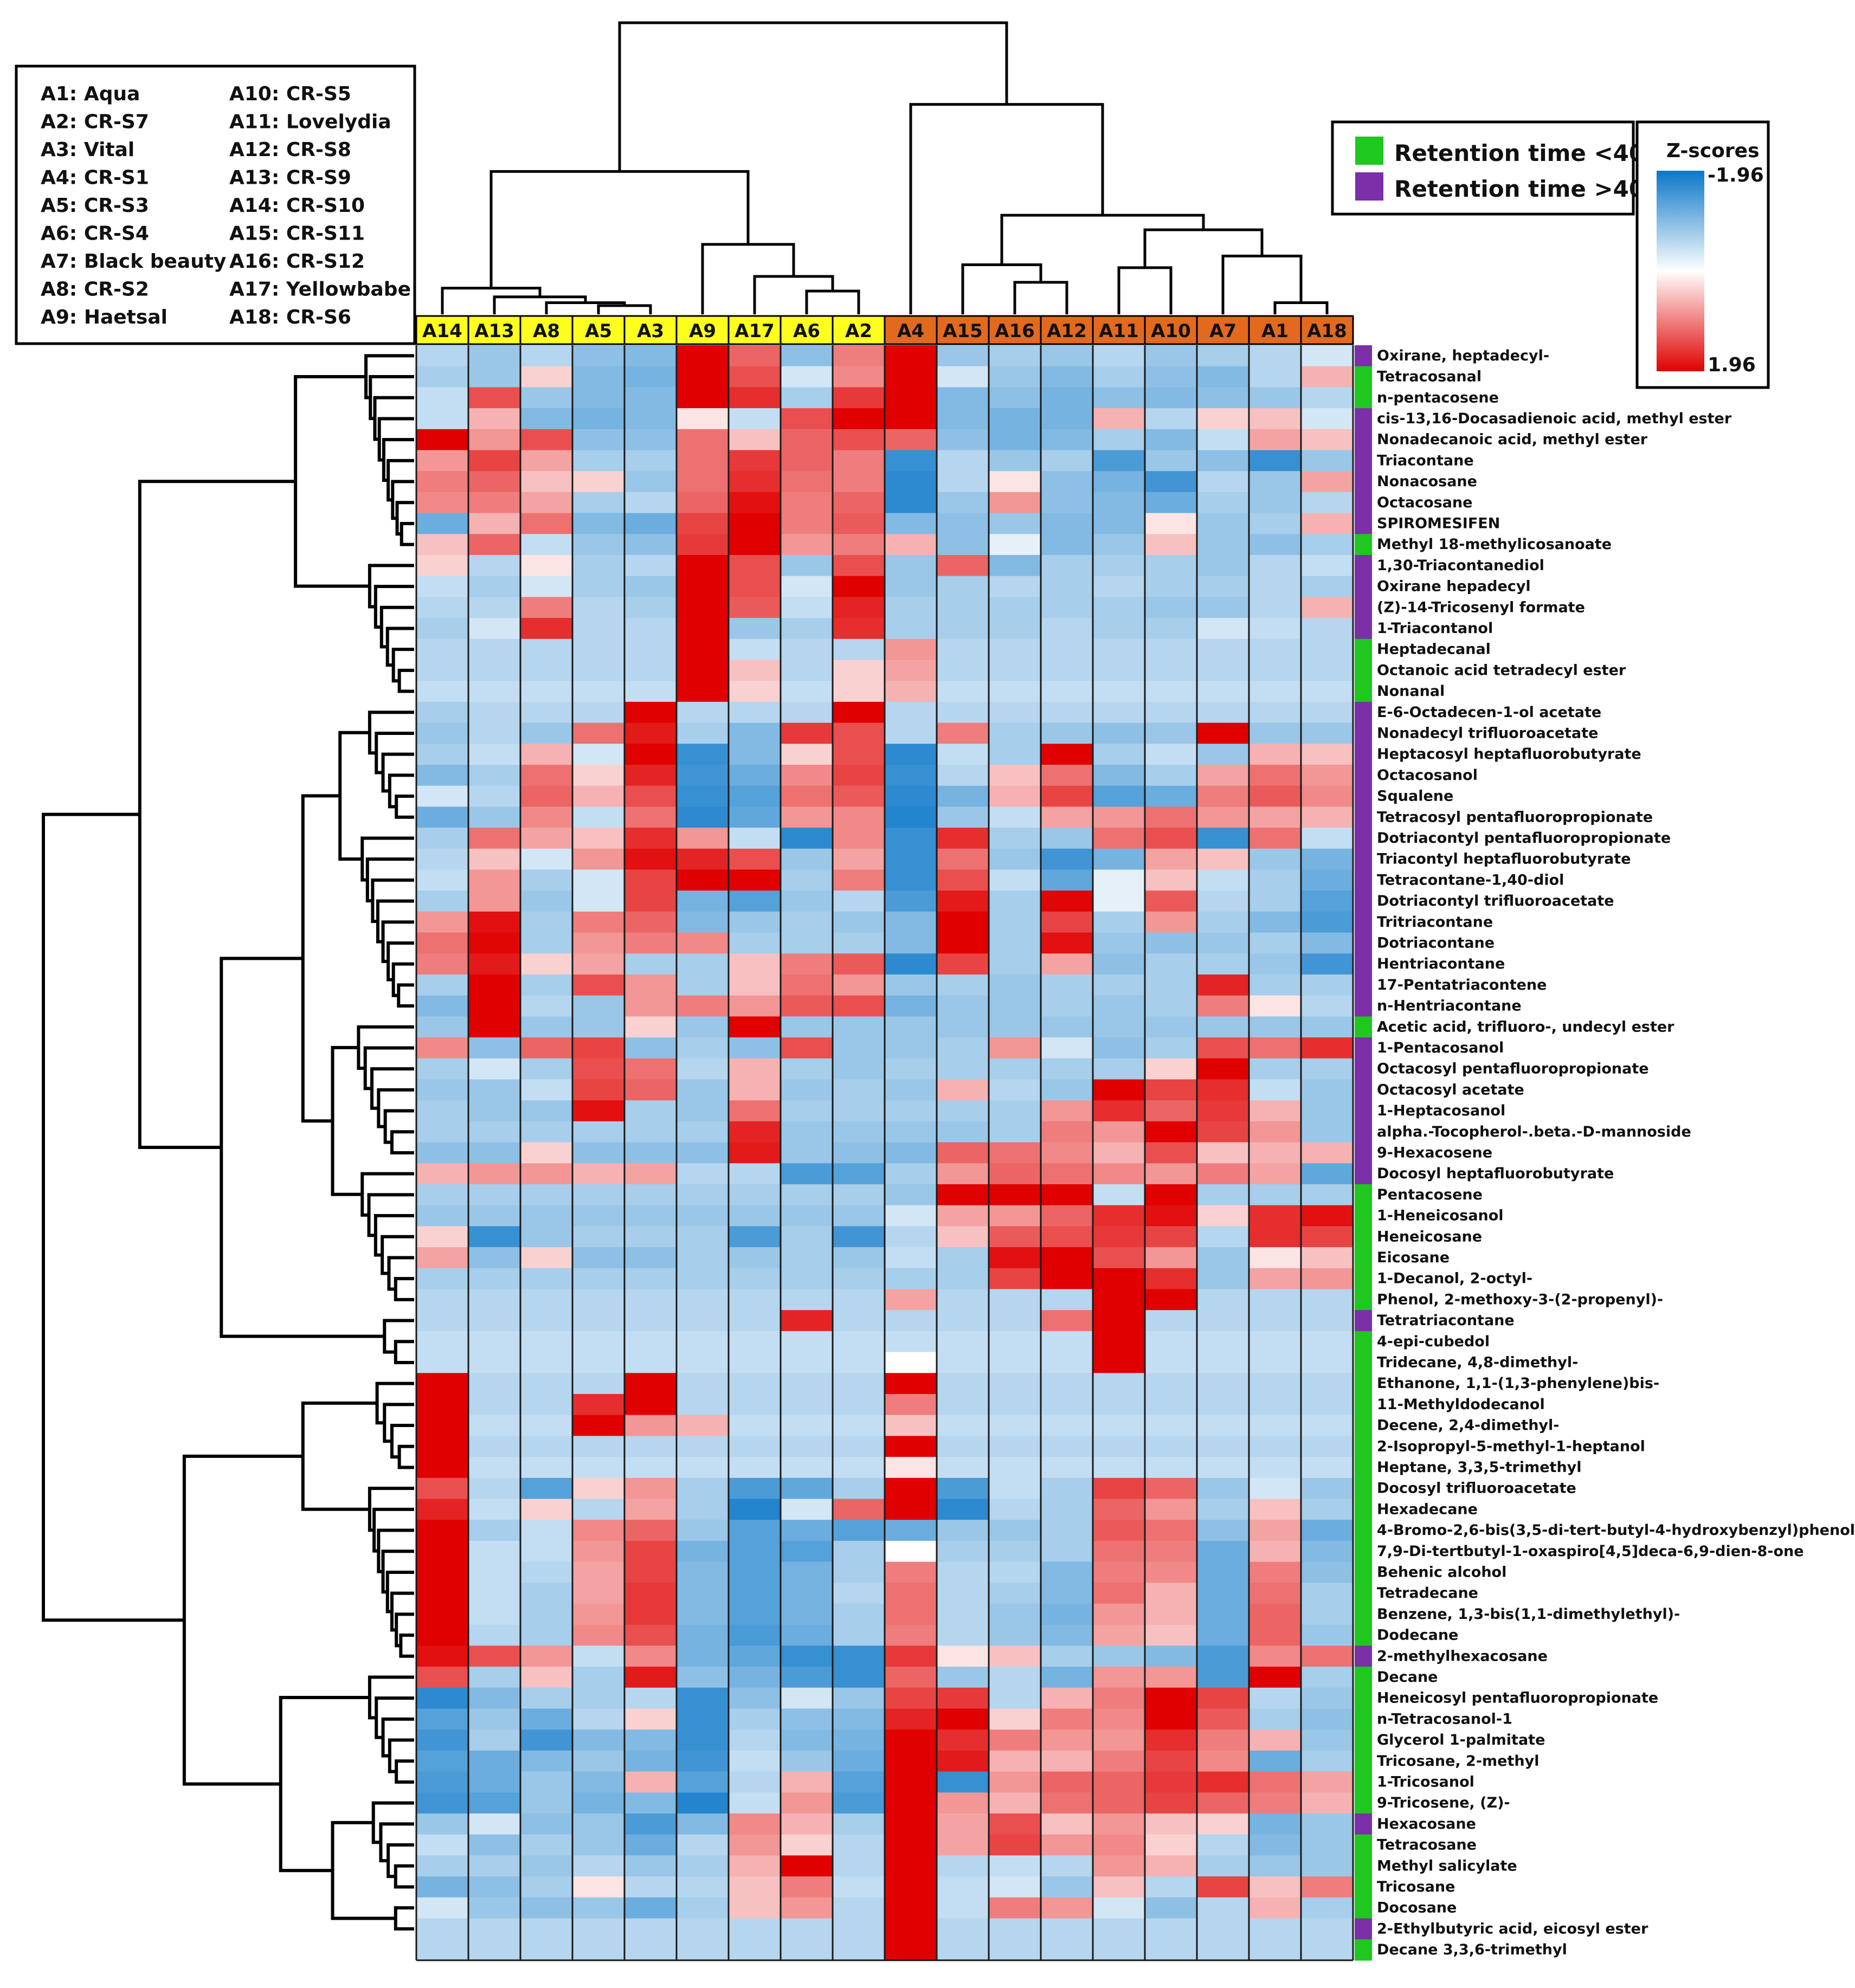 Image resolution: width=1855 pixels, height=1988 pixels. Describe the element at coordinates (1461, 1740) in the screenshot. I see `row-label: Glycerol 1-palmitate` at that location.